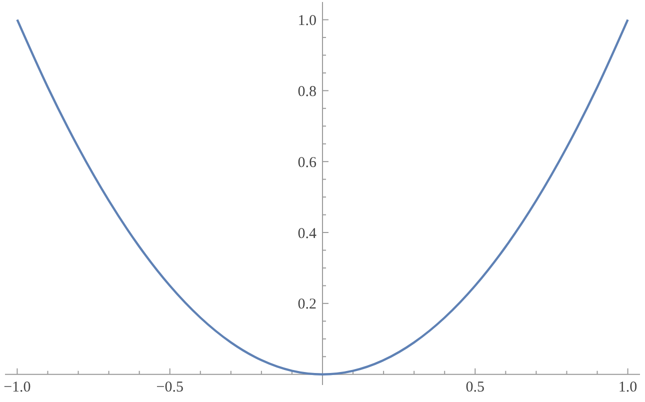  I want to click on y-tick-label: 0.2, so click(307, 304).